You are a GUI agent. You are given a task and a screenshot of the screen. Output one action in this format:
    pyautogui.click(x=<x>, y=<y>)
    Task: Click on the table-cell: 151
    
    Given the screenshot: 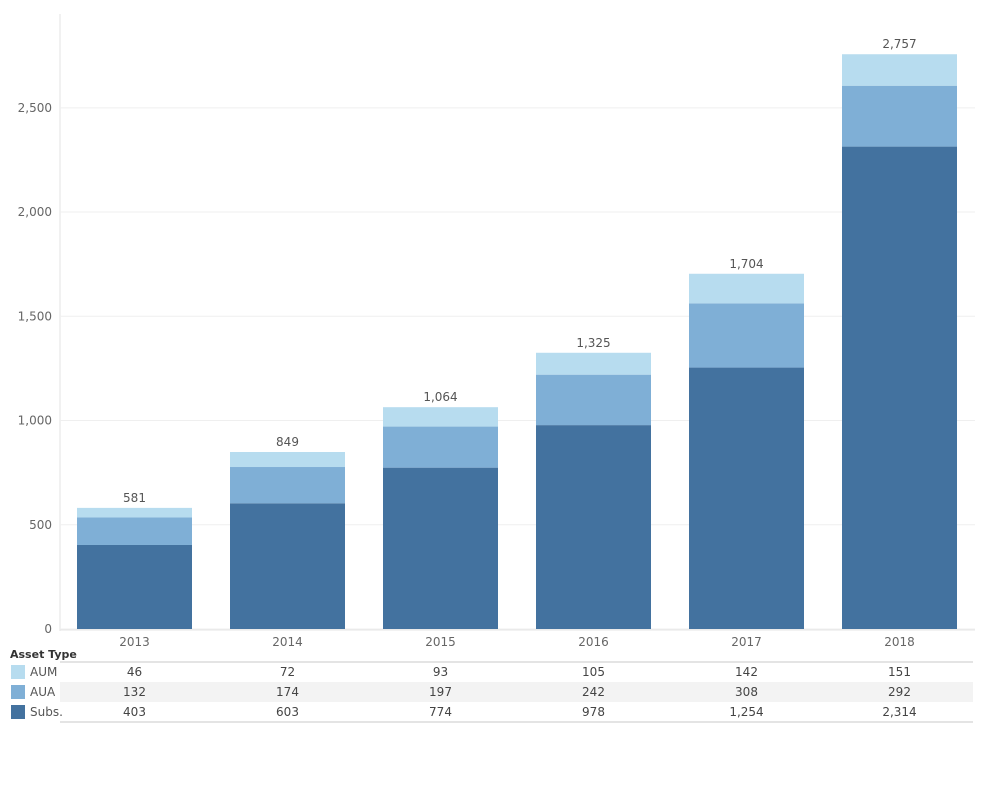 What is the action you would take?
    pyautogui.click(x=899, y=672)
    